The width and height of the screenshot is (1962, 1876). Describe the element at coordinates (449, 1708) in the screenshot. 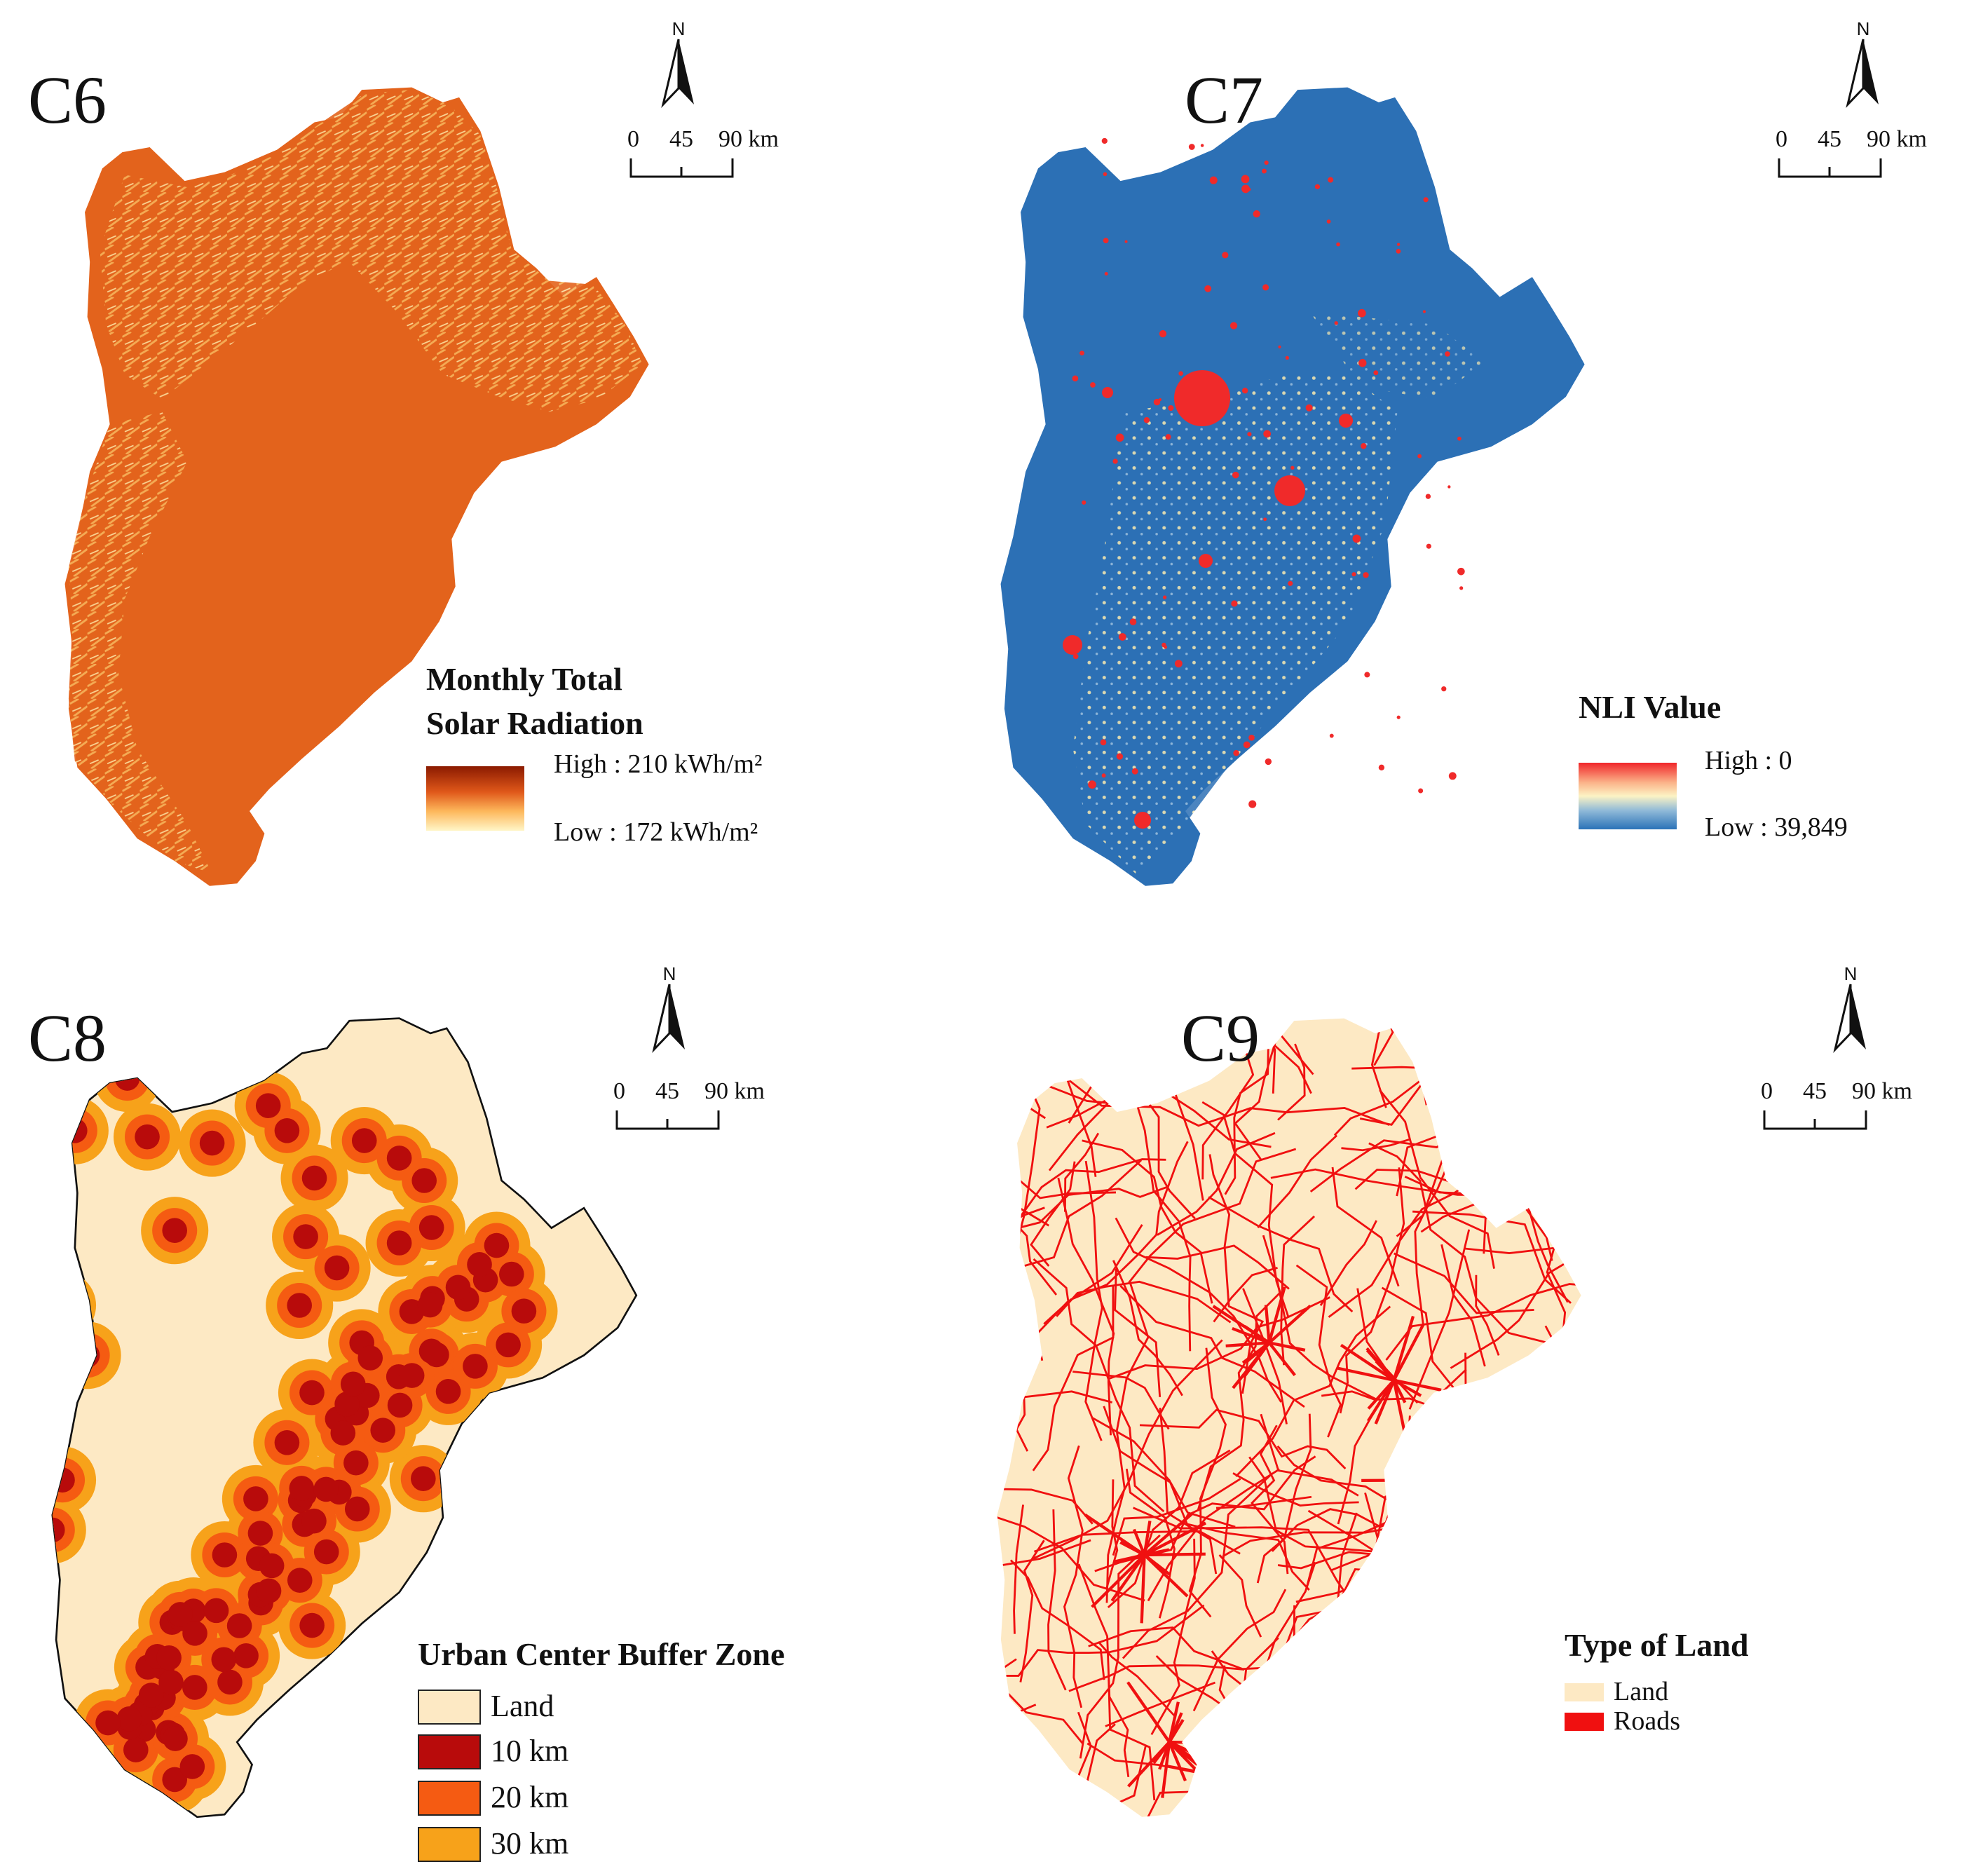

I see `legend-swatch-land` at that location.